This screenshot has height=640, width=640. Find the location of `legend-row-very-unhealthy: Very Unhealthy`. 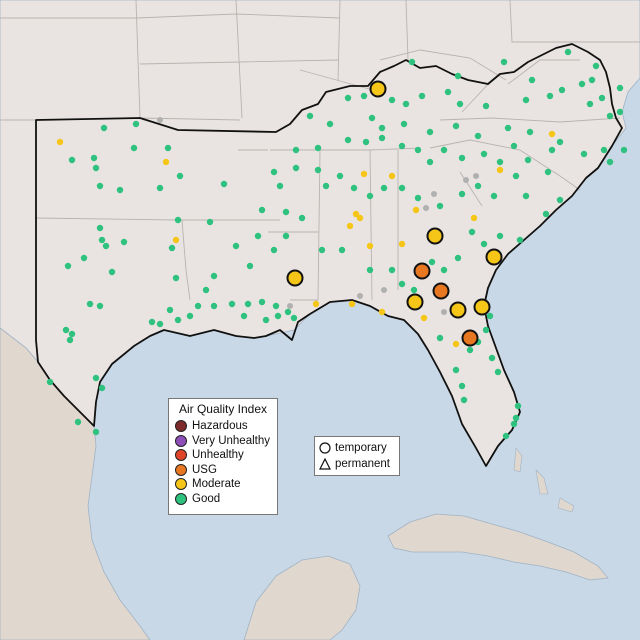

legend-row-very-unhealthy: Very Unhealthy is located at coordinates (223, 441).